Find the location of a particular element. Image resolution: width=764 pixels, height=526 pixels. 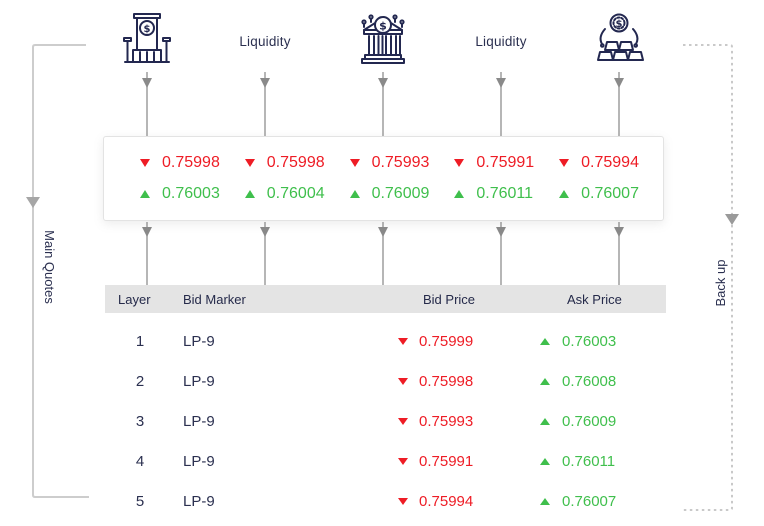

ask-price-cell: 0.76011 is located at coordinates (589, 461).